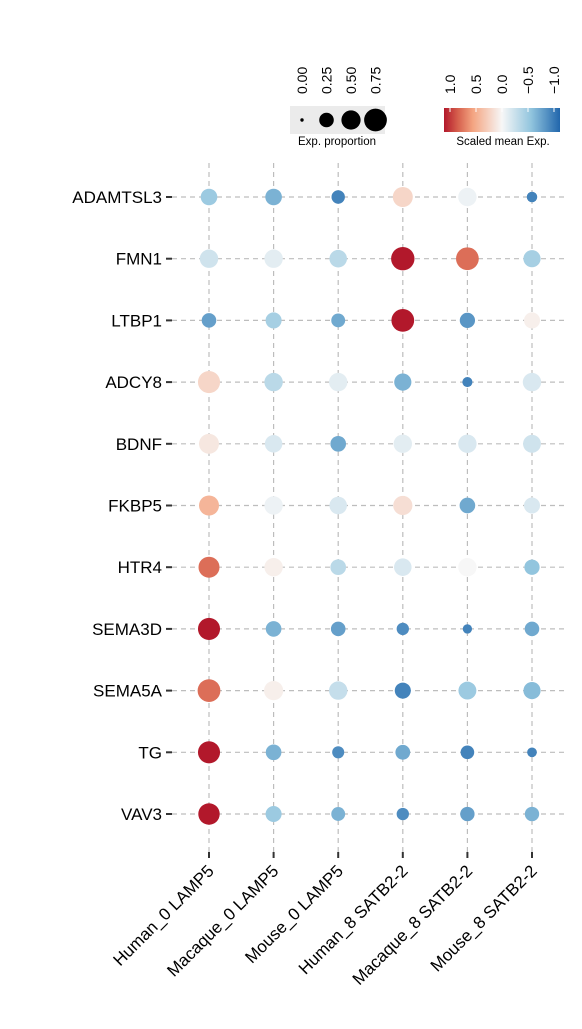 The width and height of the screenshot is (582, 1029). What do you see at coordinates (128, 691) in the screenshot?
I see `gene-label-sema5a: SEMA5A` at bounding box center [128, 691].